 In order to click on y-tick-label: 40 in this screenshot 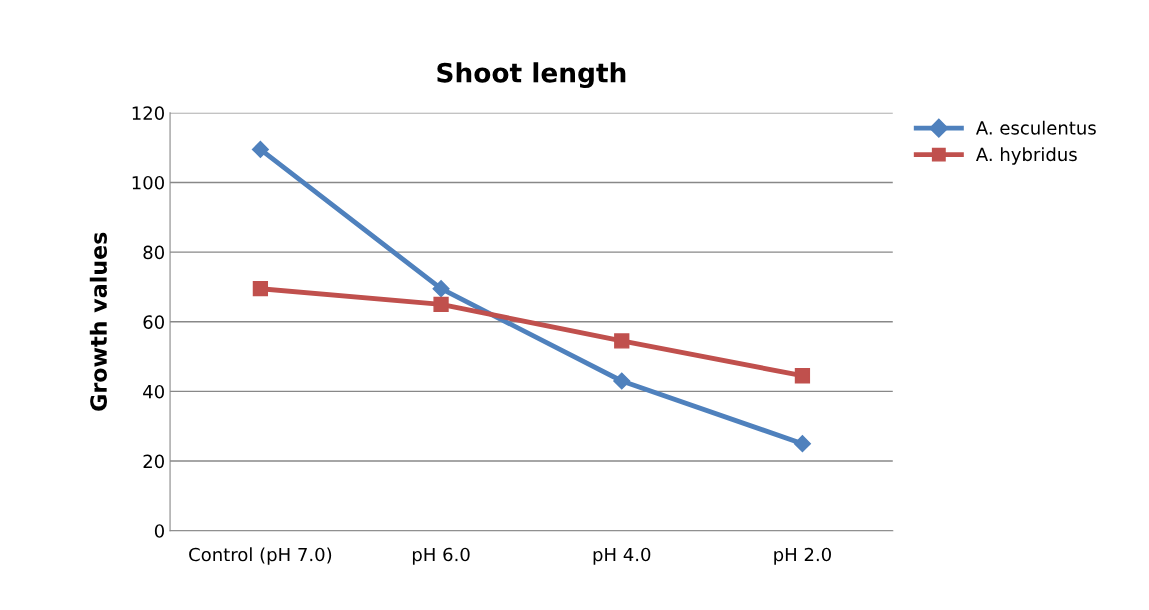, I will do `click(153, 391)`.